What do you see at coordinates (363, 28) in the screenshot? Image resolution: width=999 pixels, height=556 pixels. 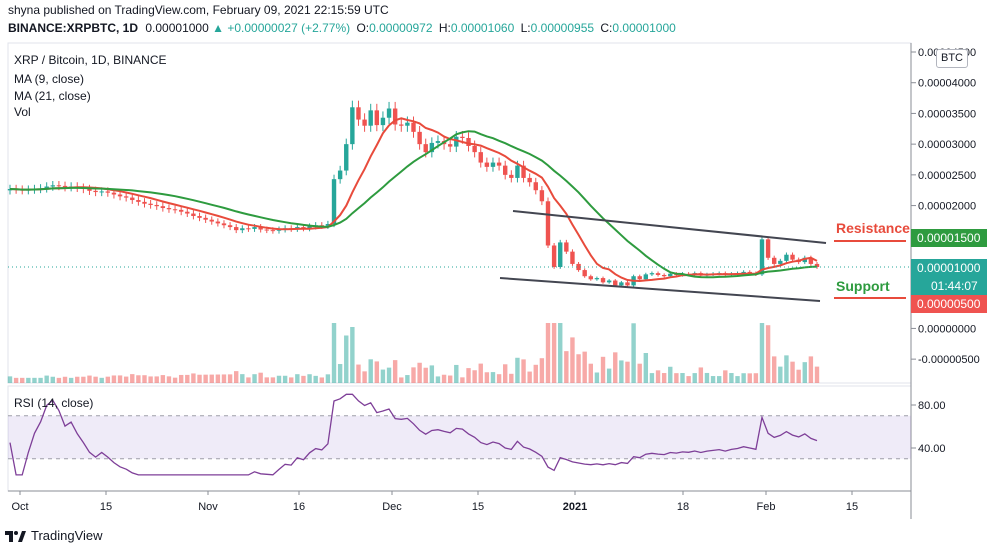 I see `ohlc-o-label: O:` at bounding box center [363, 28].